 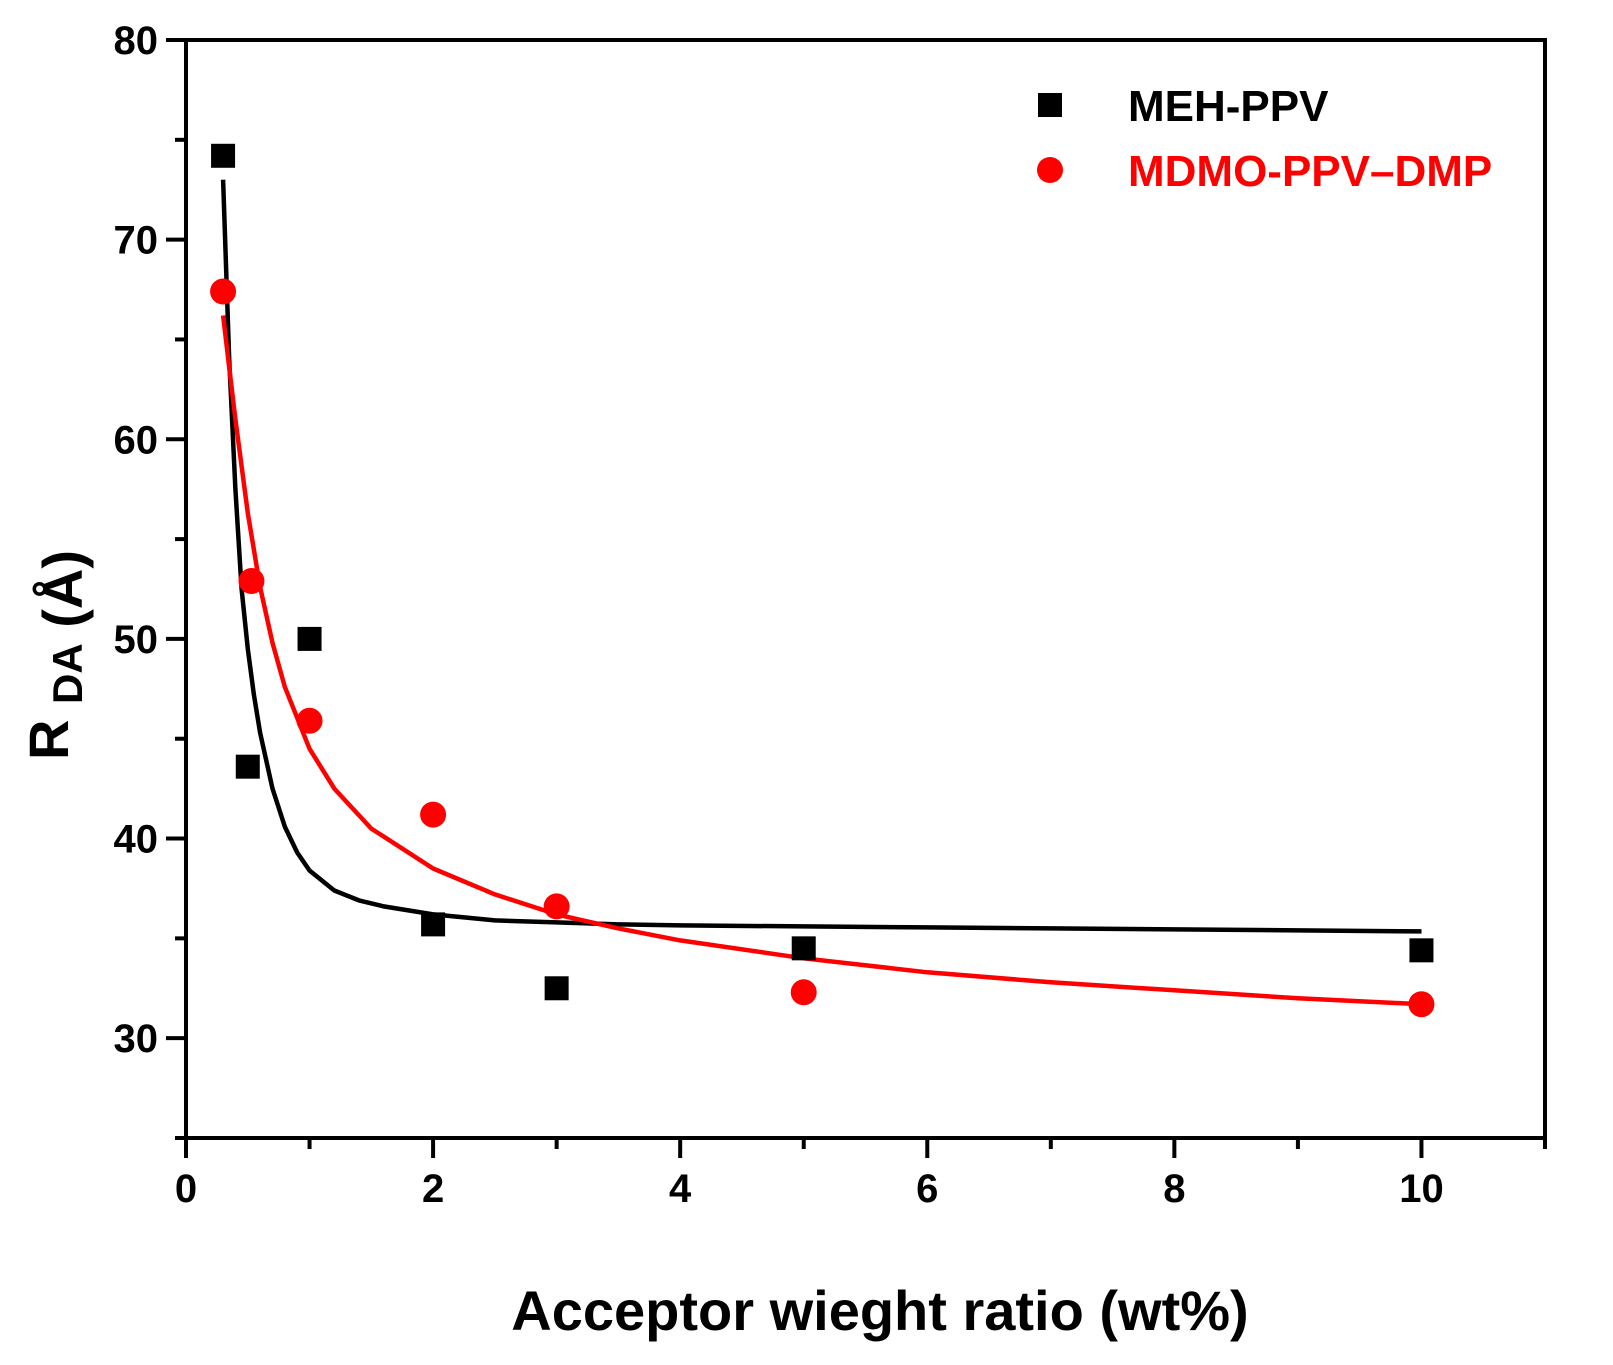 What do you see at coordinates (48, 740) in the screenshot?
I see `y-axis-title-main: R` at bounding box center [48, 740].